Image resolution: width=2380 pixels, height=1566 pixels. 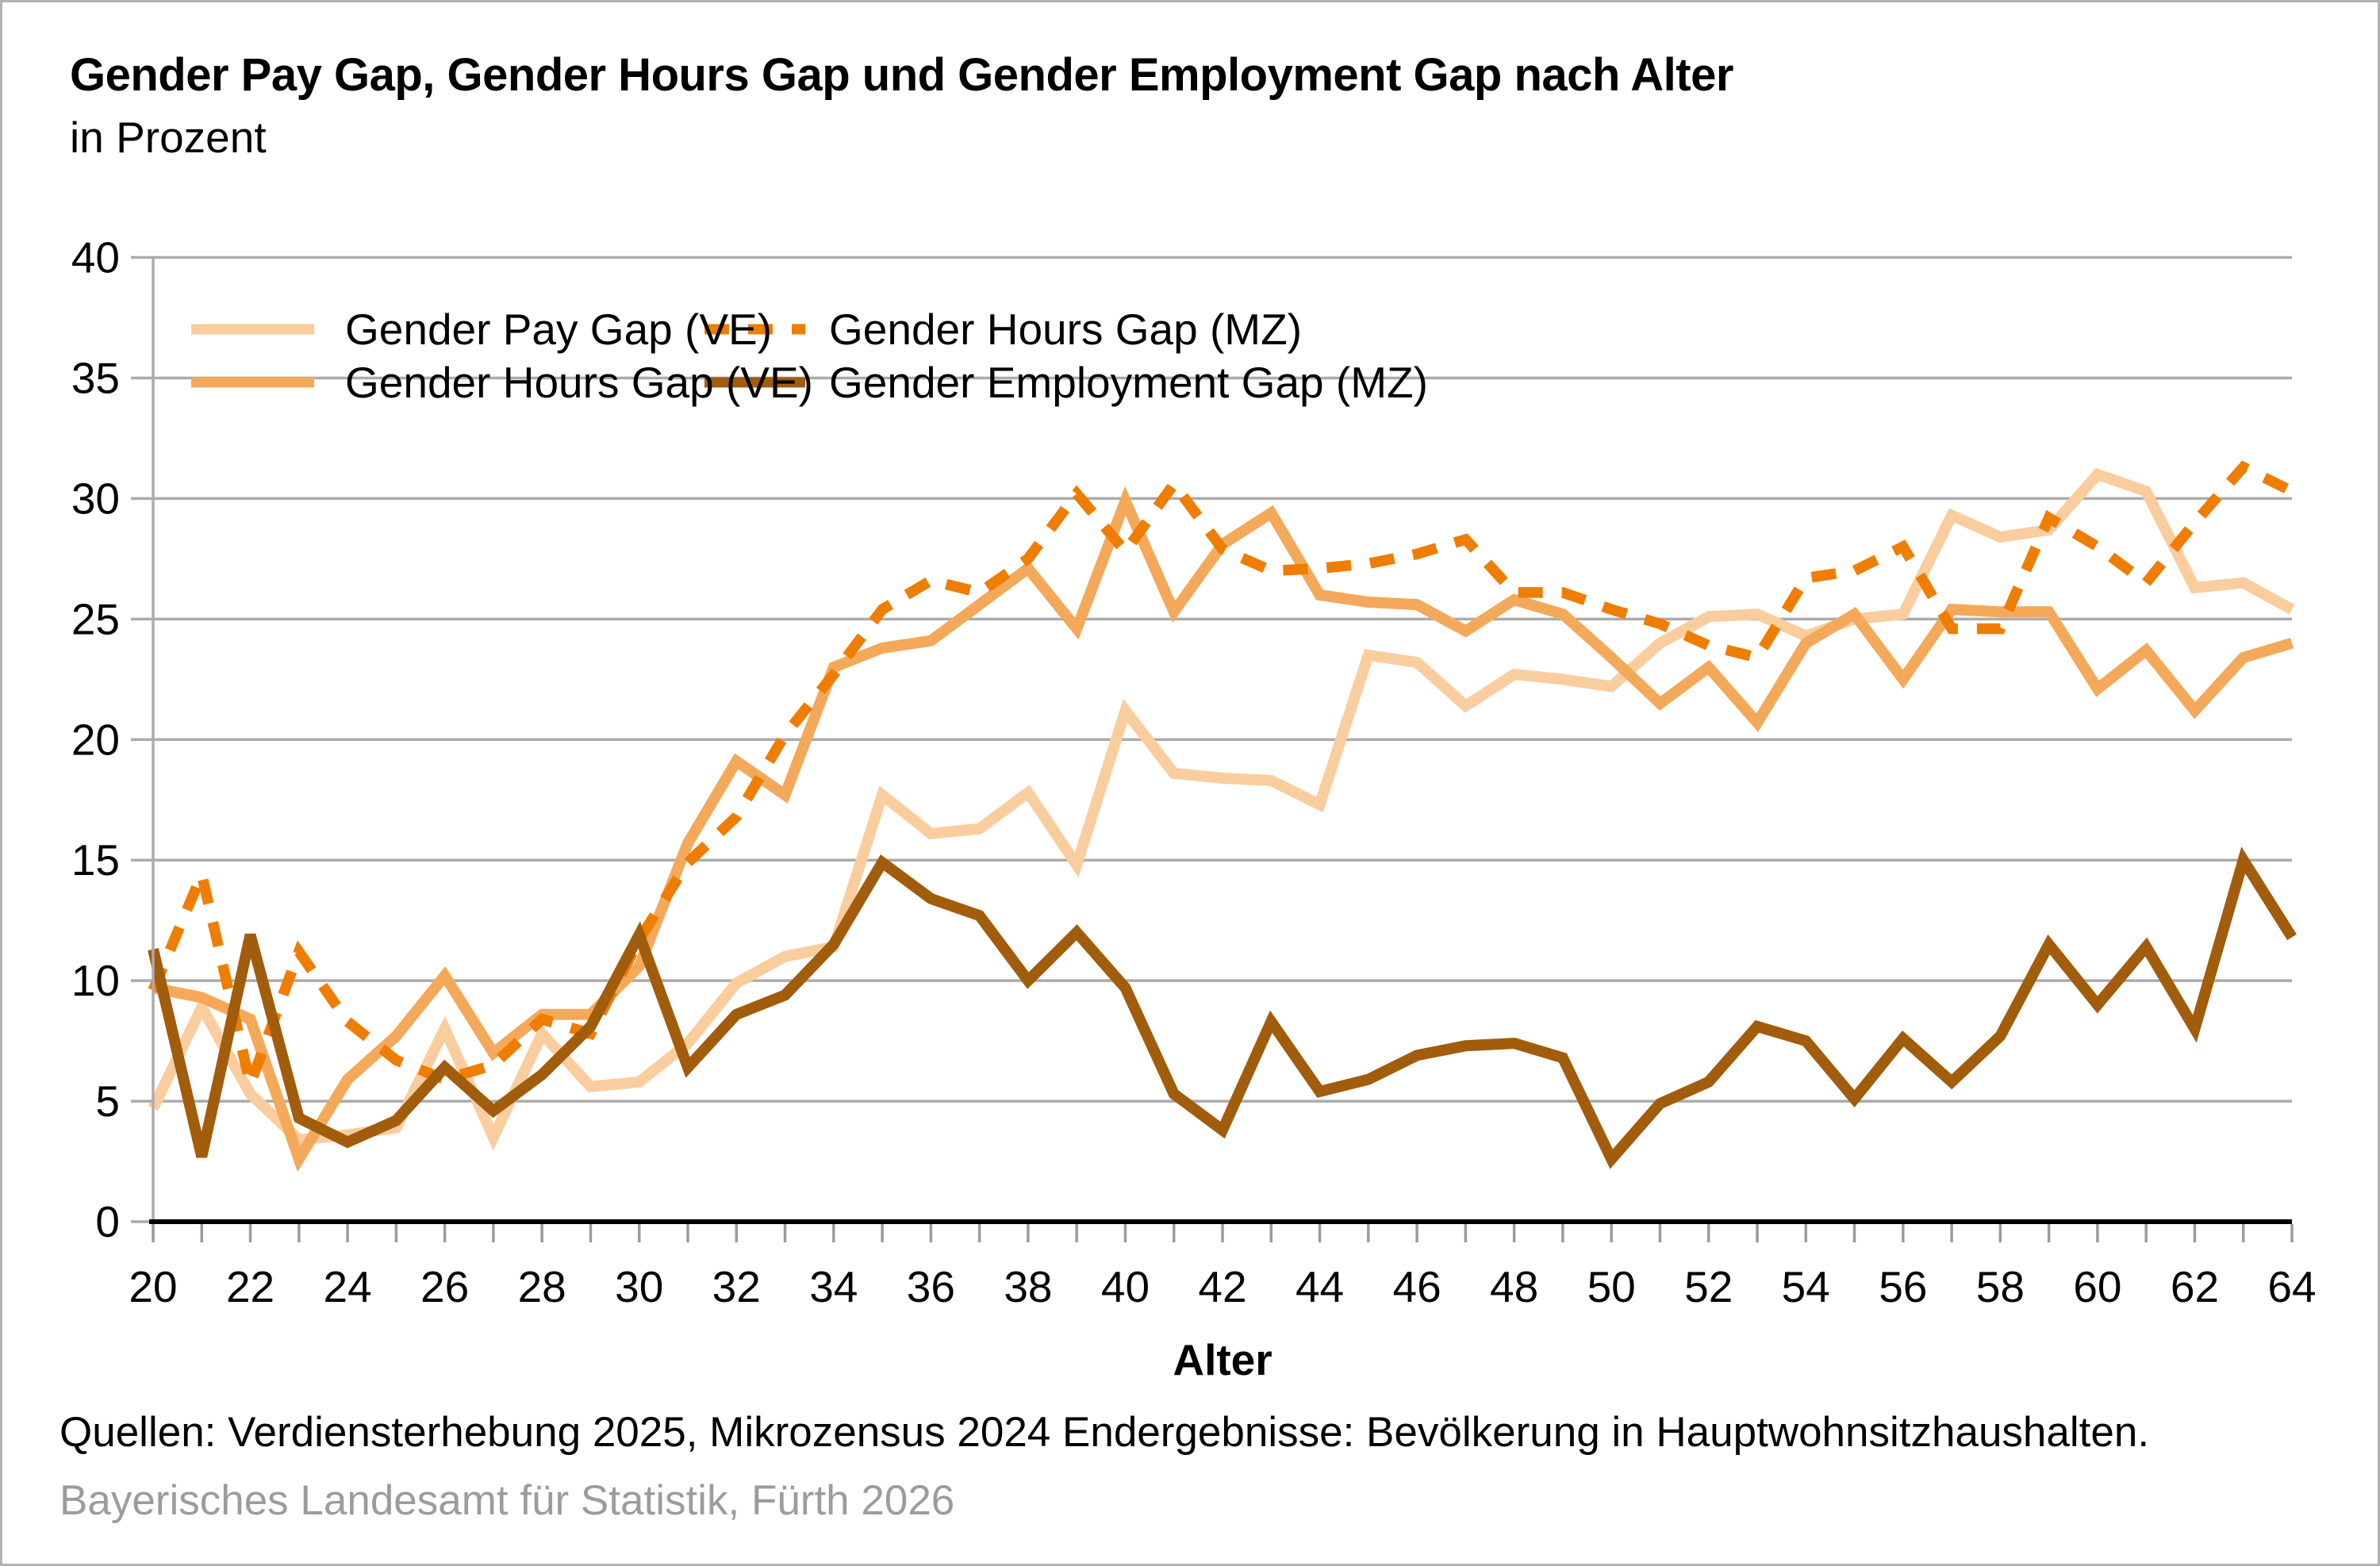 I want to click on x-tick-label: 28, so click(x=542, y=1286).